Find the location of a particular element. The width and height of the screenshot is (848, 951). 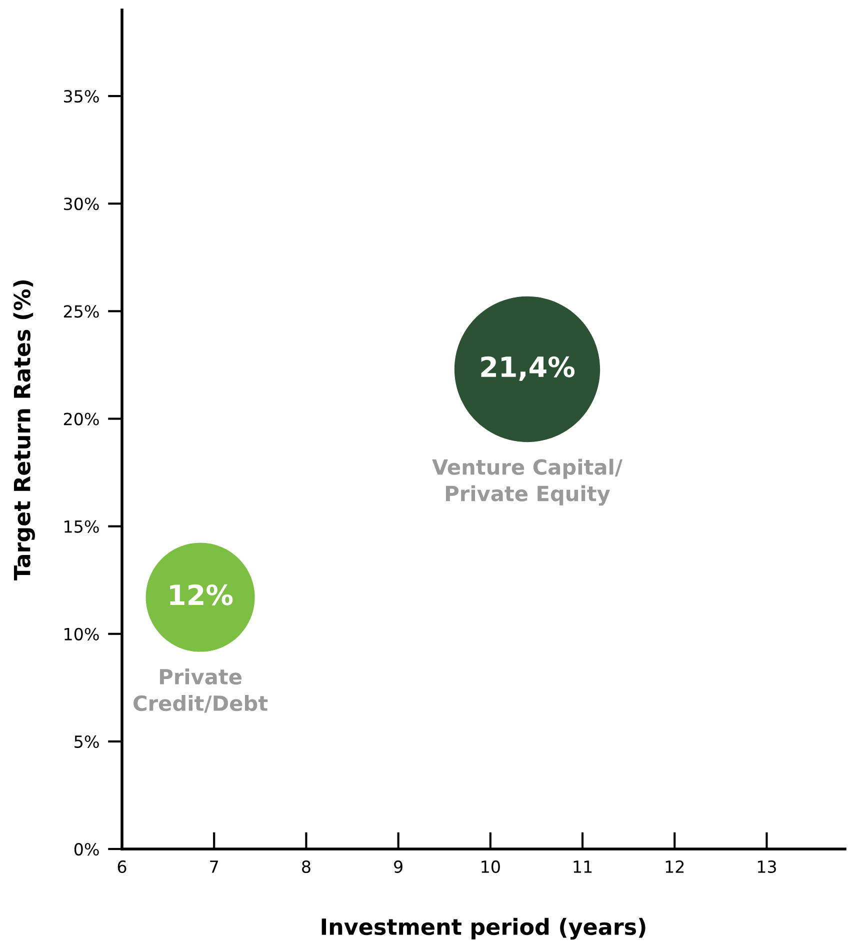

x-tick-label: 6 is located at coordinates (122, 867).